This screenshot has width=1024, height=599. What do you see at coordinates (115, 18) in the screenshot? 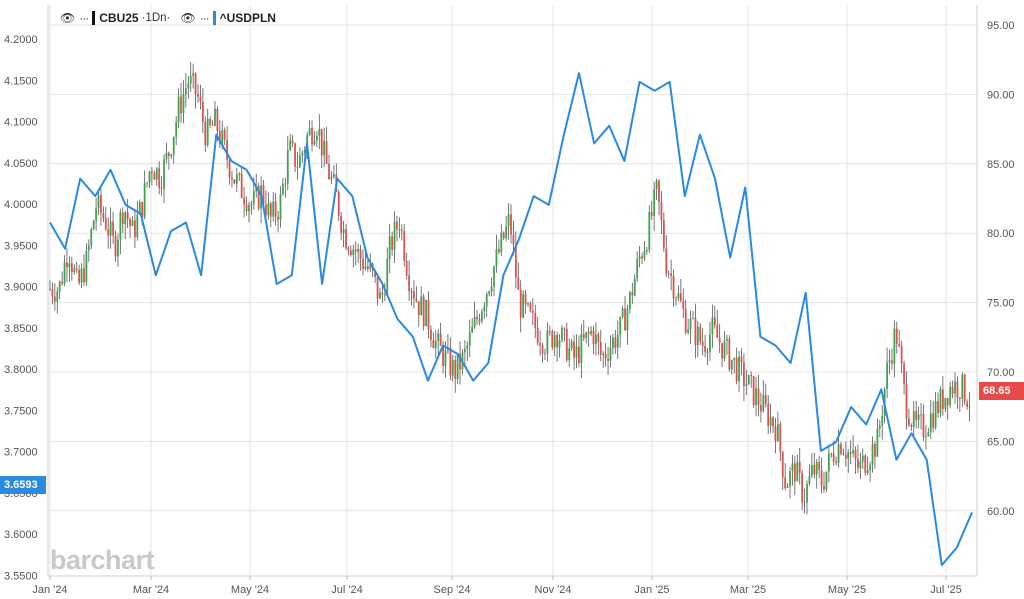
I see `legend-primary: 👁 ··· CBU25 ·1Dn·` at bounding box center [115, 18].